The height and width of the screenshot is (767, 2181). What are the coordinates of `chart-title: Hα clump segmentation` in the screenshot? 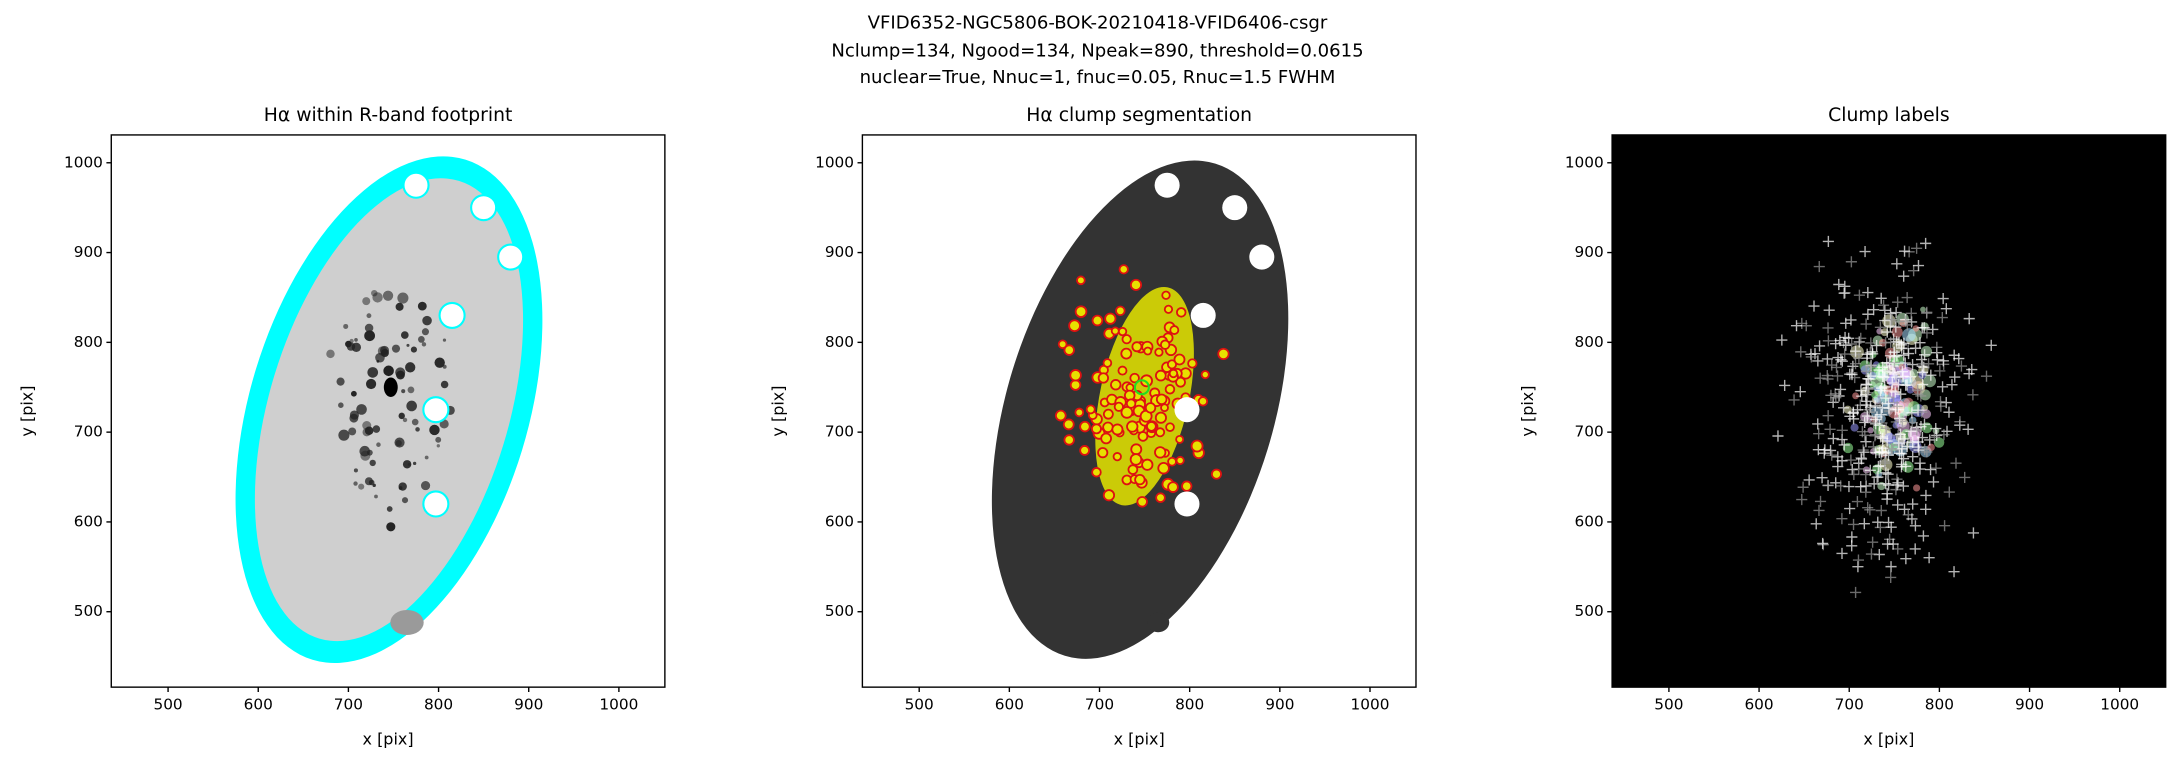 It's located at (1139, 115).